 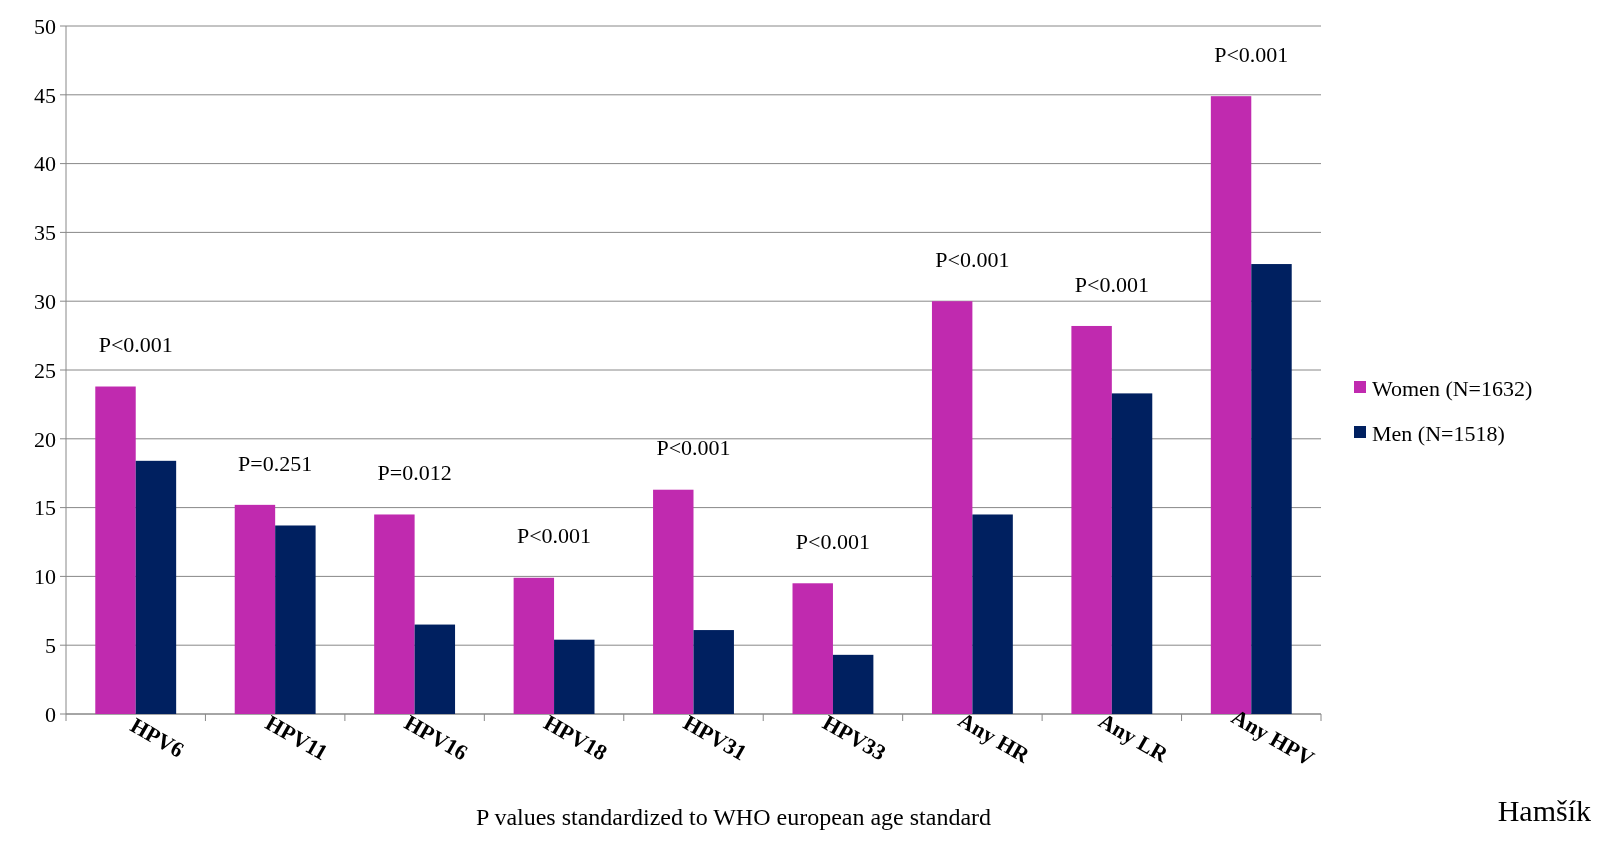 What do you see at coordinates (45, 370) in the screenshot?
I see `y-tick-label: 25` at bounding box center [45, 370].